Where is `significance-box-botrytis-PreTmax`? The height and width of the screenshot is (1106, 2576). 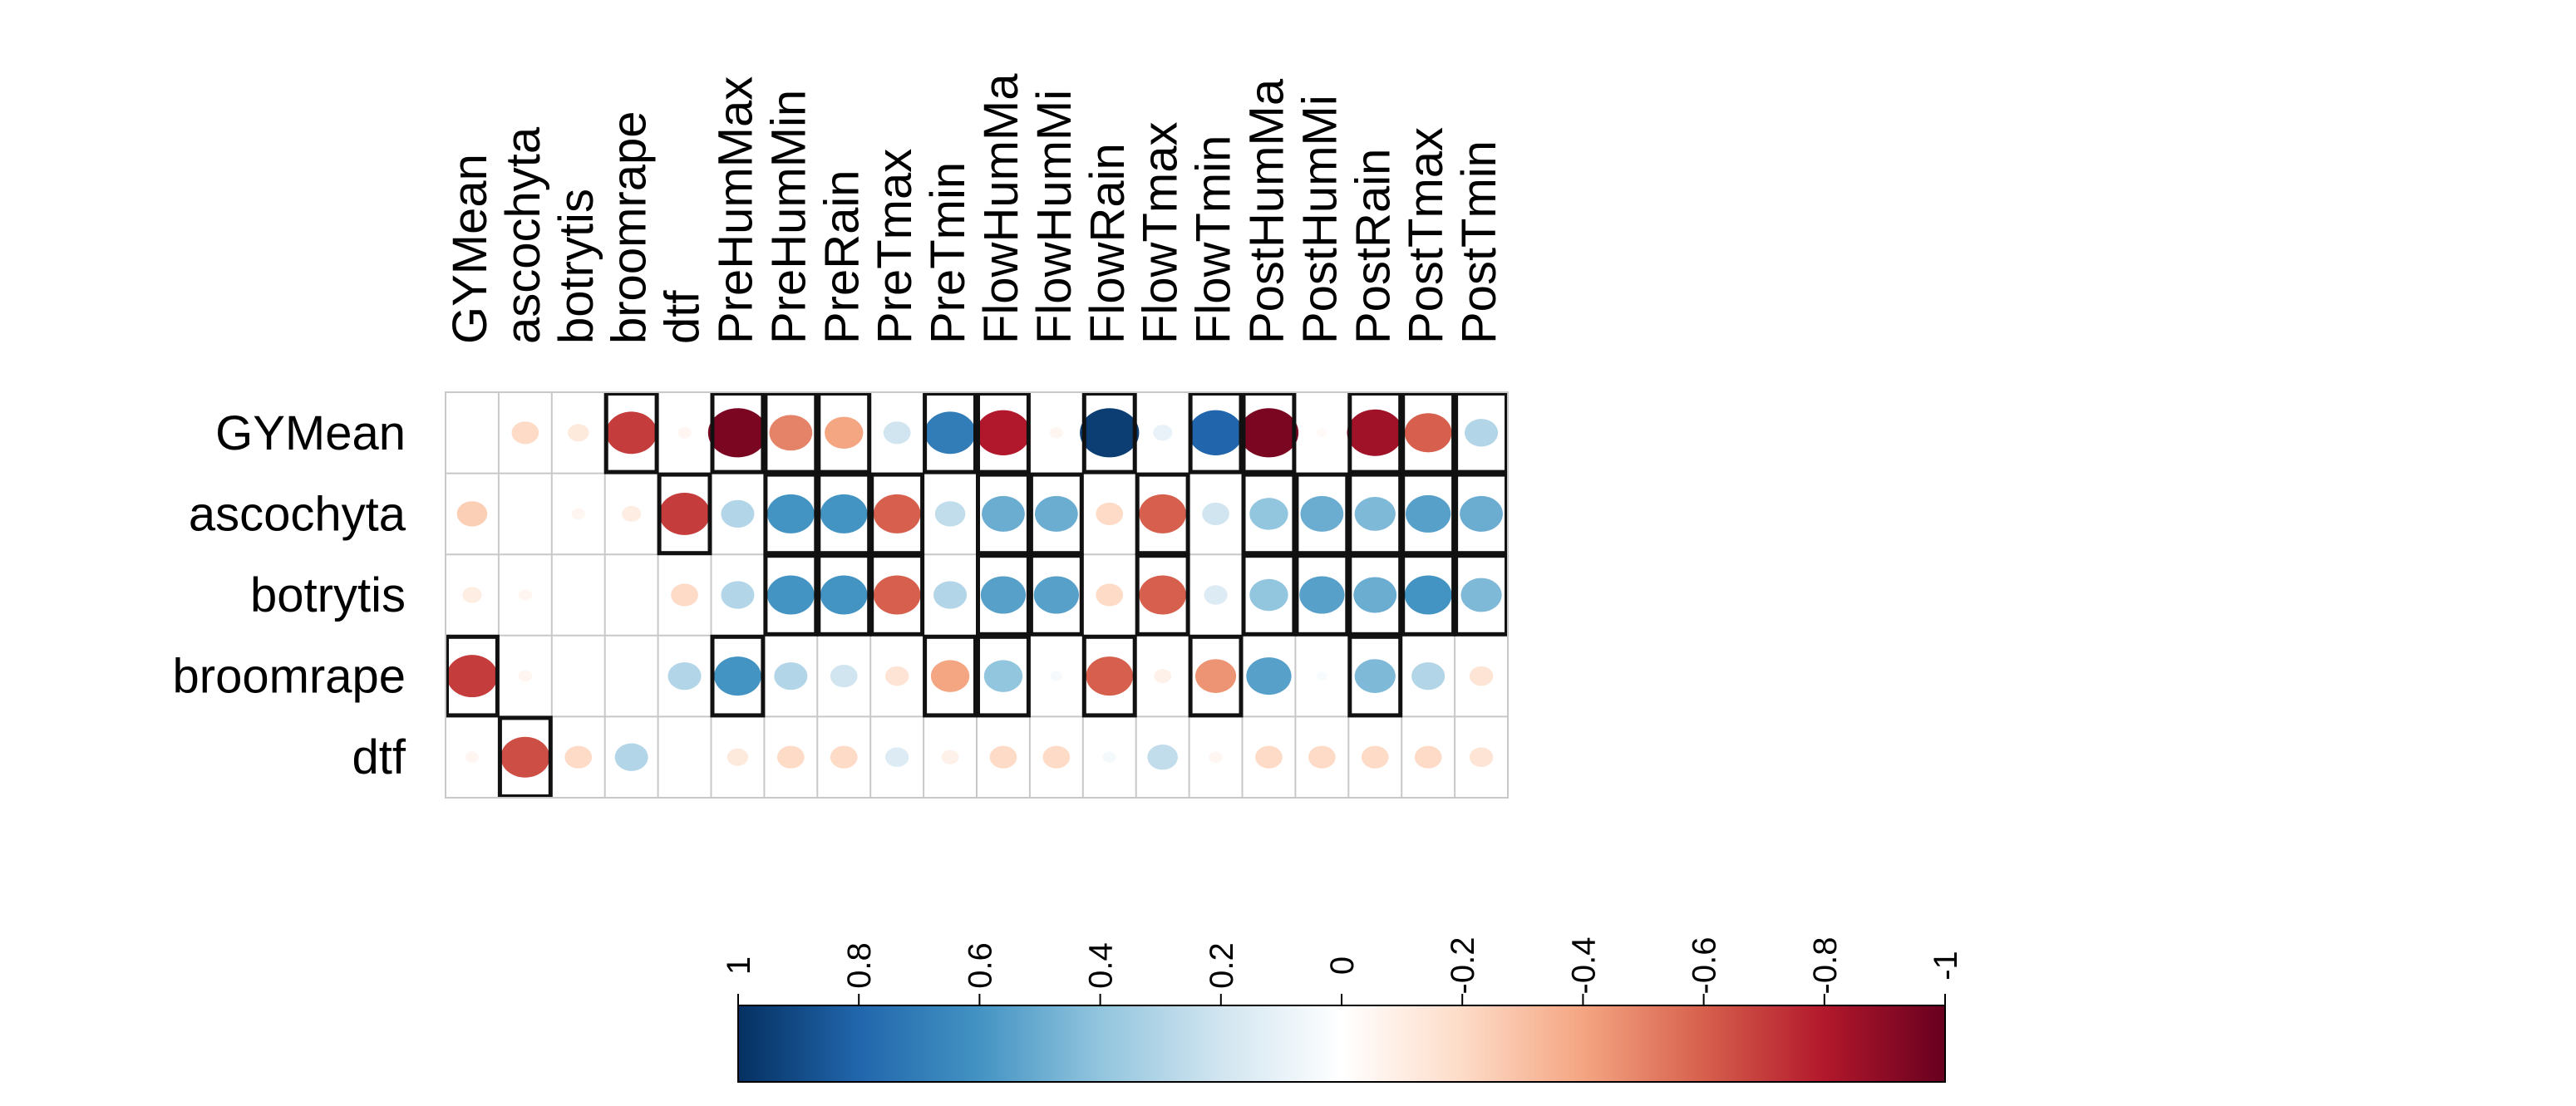 significance-box-botrytis-PreTmax is located at coordinates (897, 595).